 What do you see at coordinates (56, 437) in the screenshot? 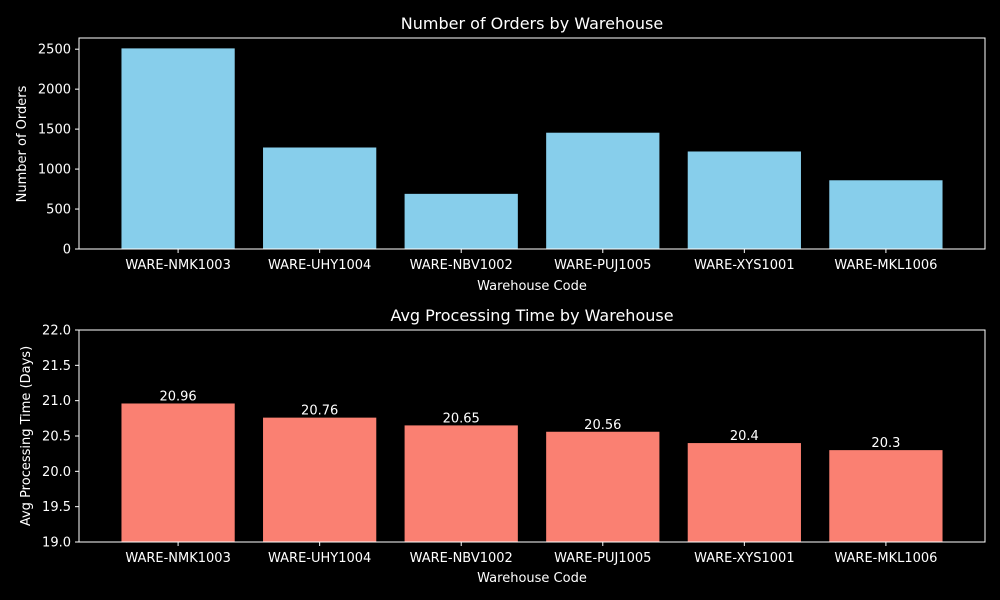
I see `processing-time-ytick-label: 20.5` at bounding box center [56, 437].